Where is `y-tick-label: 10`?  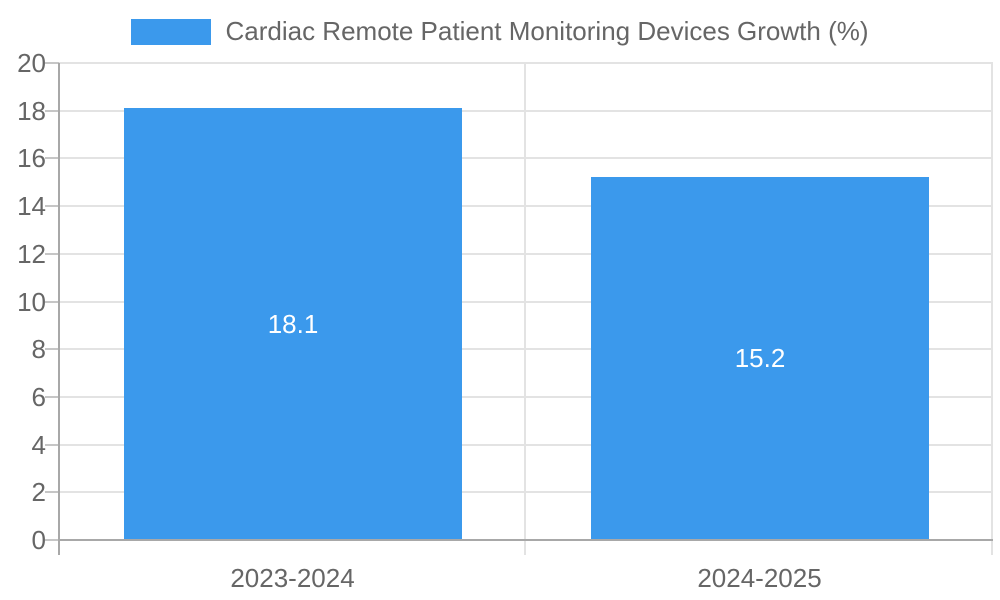
y-tick-label: 10 is located at coordinates (31, 301).